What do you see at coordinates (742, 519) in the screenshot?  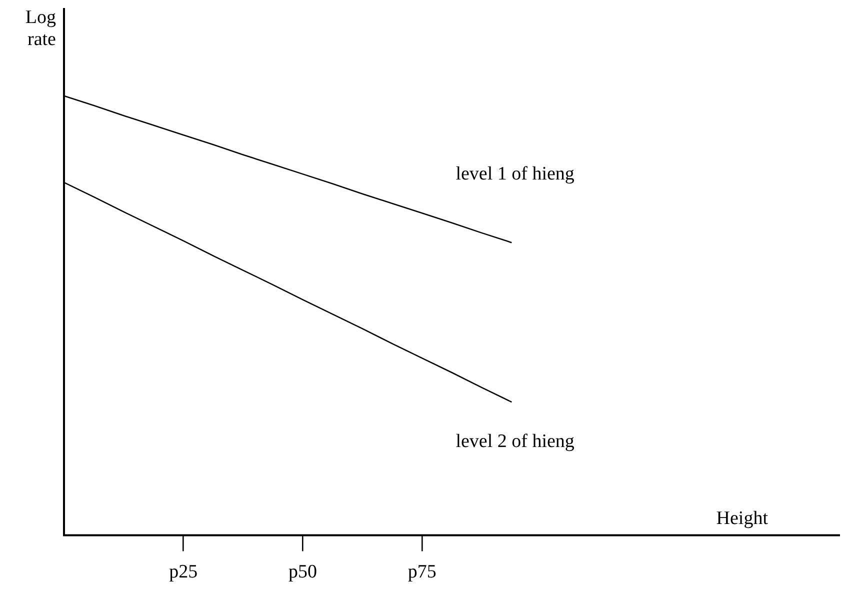 I see `x-axis-title: Height` at bounding box center [742, 519].